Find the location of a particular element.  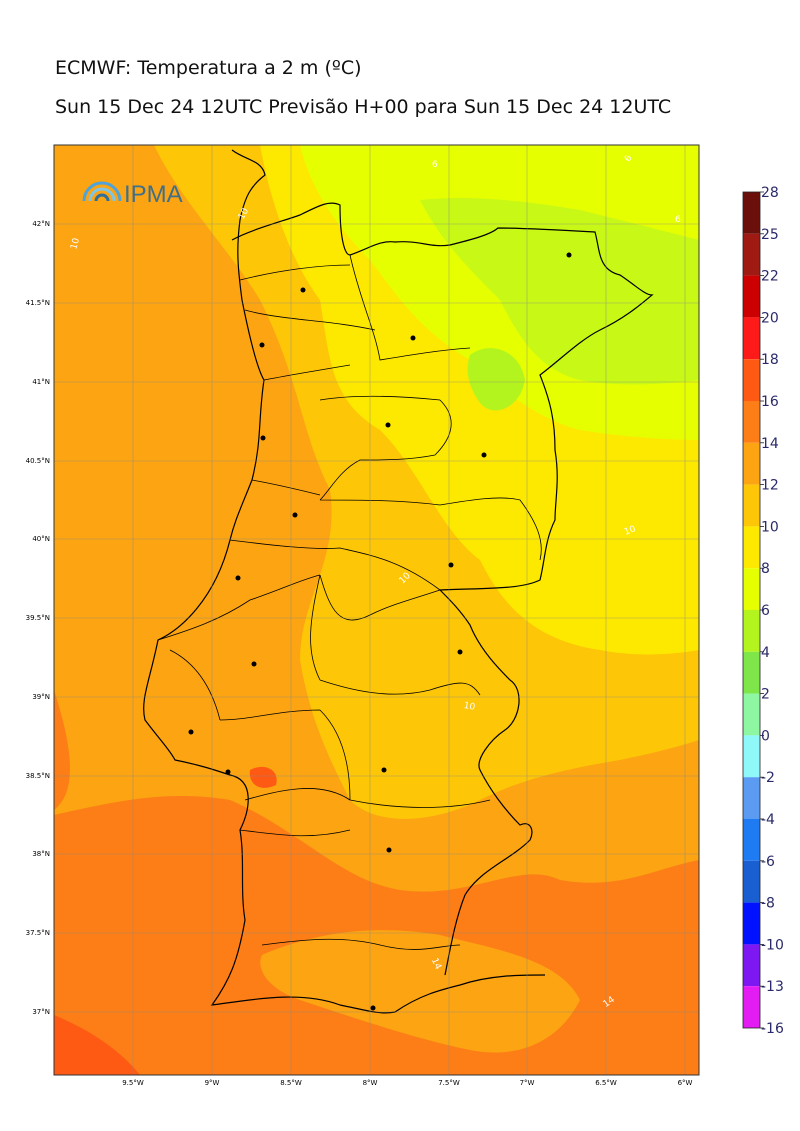

y-tick-label: 42°N is located at coordinates (41, 224).